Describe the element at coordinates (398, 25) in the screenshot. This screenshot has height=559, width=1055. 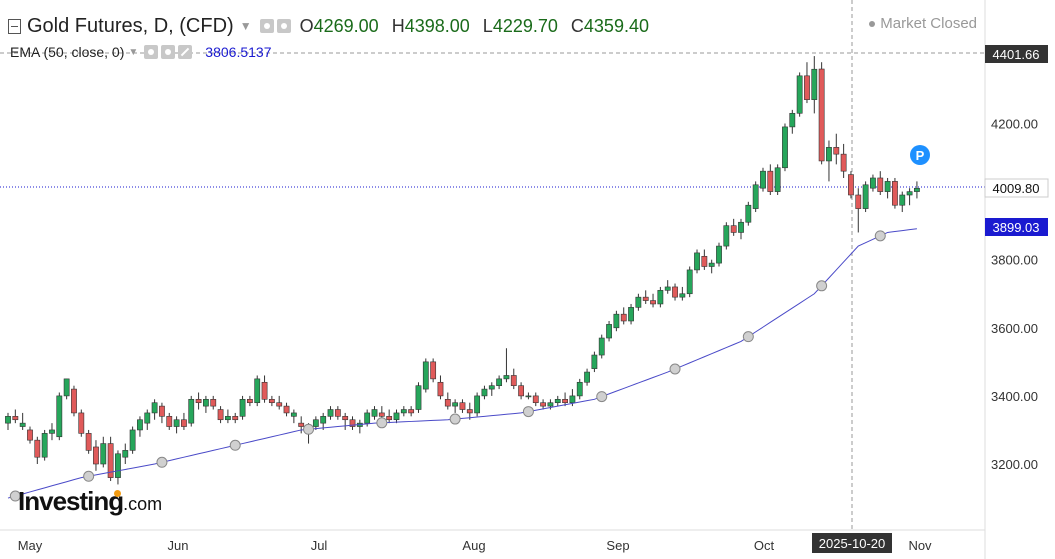
I see `high-label: H` at that location.